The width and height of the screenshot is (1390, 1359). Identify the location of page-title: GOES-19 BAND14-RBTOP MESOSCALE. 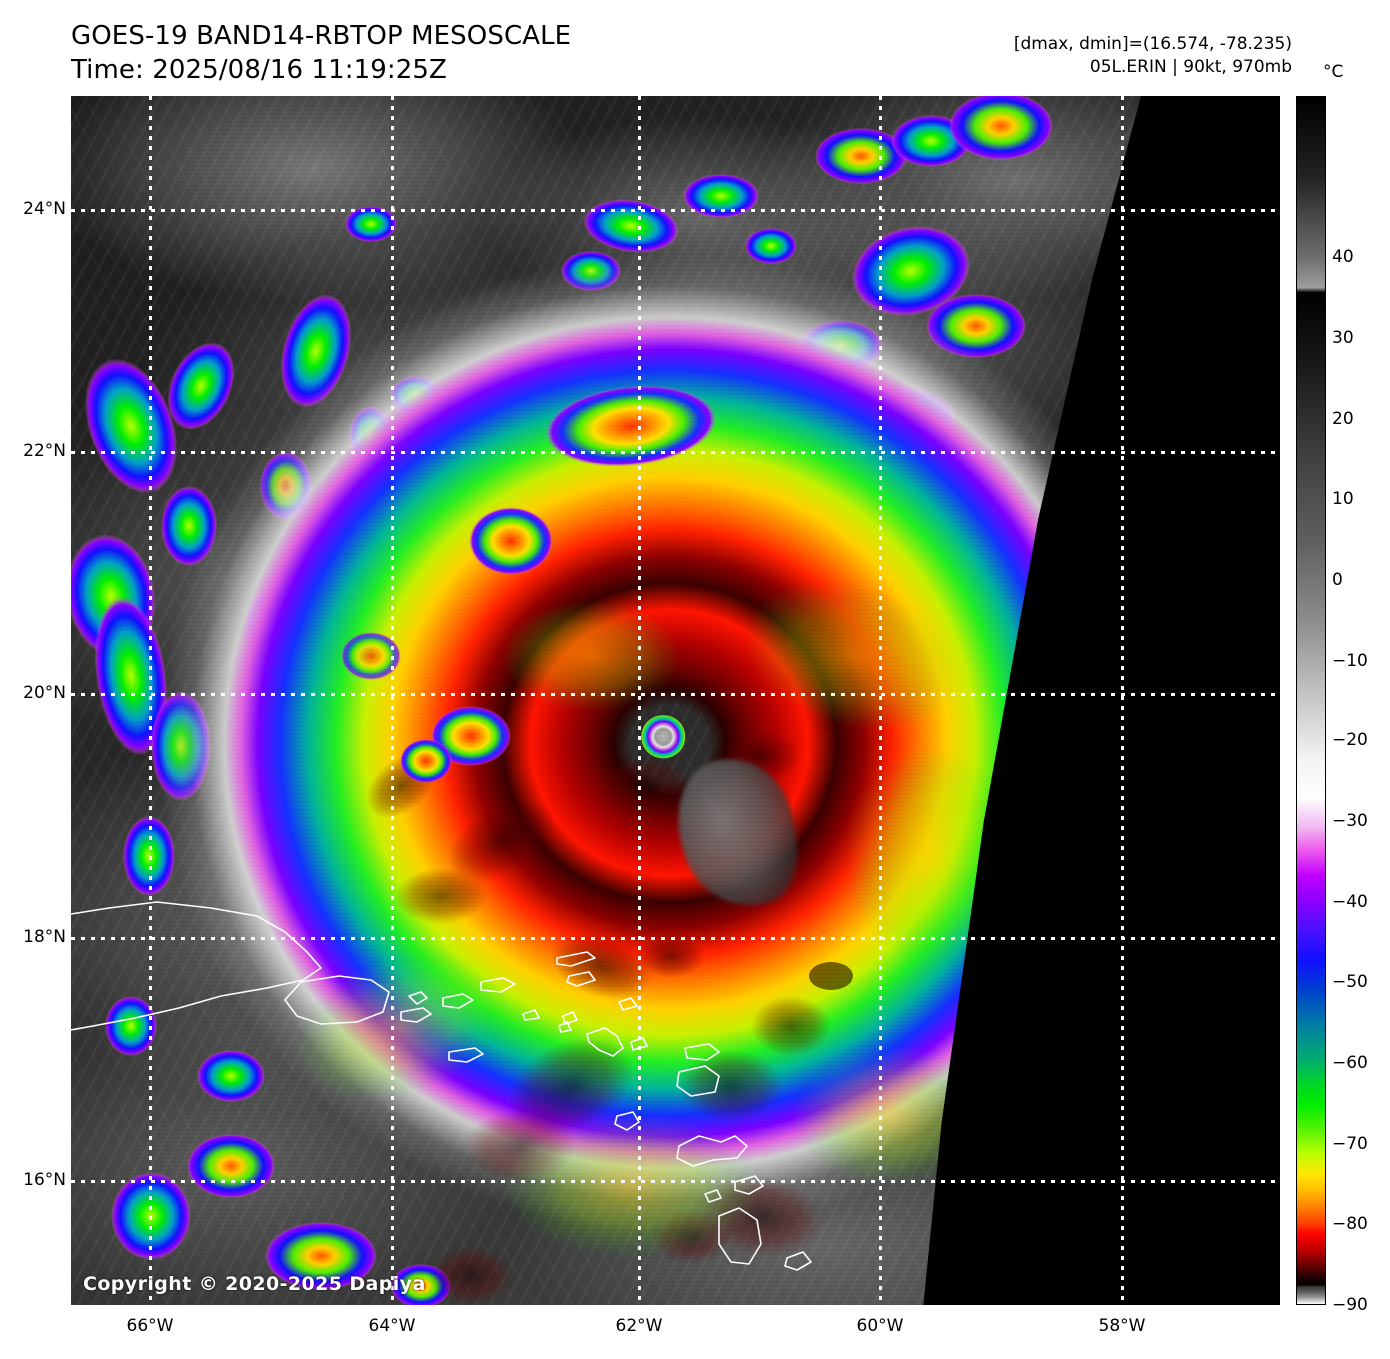
(321, 36).